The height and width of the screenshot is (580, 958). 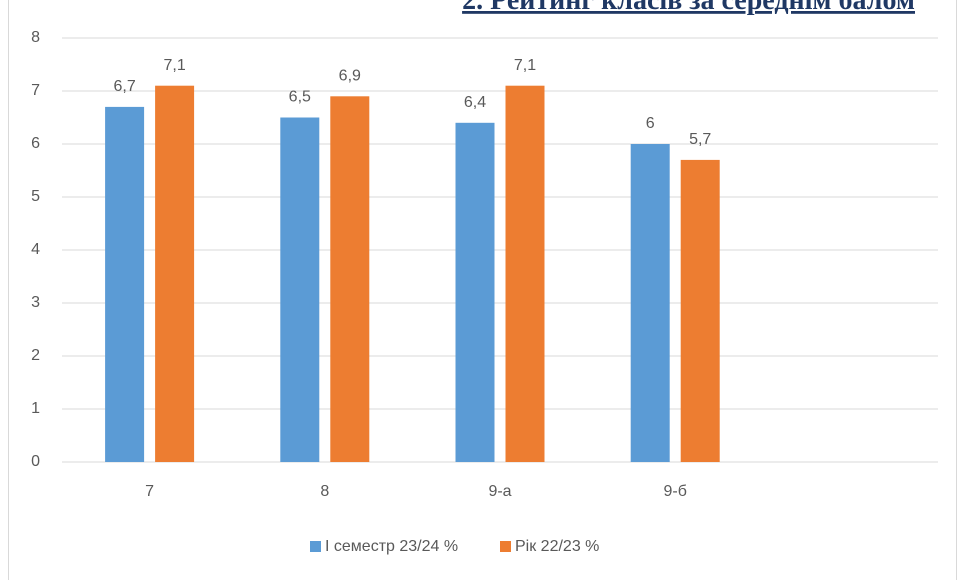 I want to click on chart-title: 2. Рейтинг класів за середнім балом, so click(x=688, y=8).